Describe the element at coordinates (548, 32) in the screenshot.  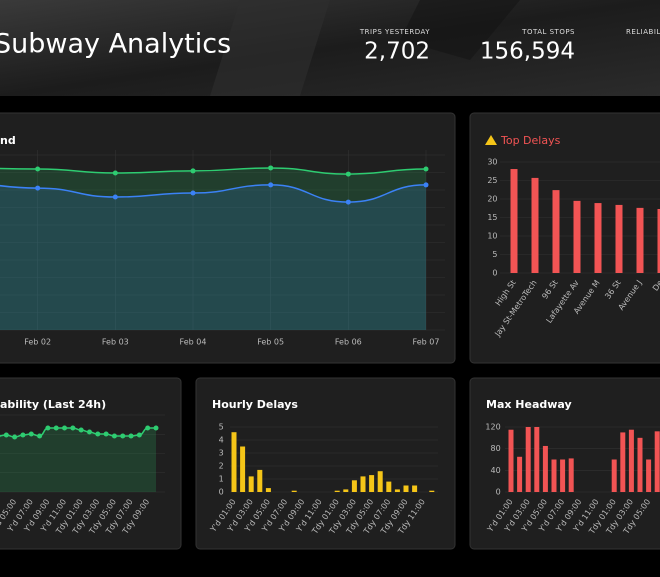
I see `stat-label: TOTAL STOPS` at that location.